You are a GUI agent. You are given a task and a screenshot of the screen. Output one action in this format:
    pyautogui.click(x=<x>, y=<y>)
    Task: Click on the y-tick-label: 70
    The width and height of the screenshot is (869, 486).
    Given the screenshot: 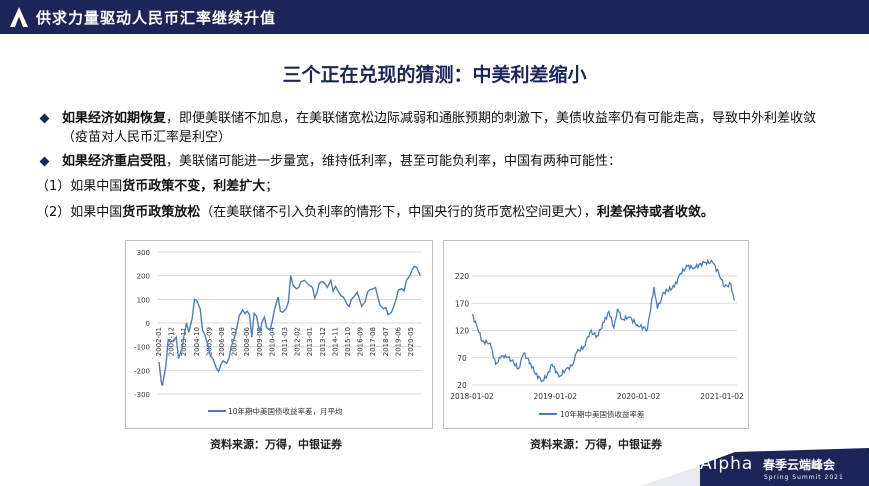 What is the action you would take?
    pyautogui.click(x=462, y=358)
    